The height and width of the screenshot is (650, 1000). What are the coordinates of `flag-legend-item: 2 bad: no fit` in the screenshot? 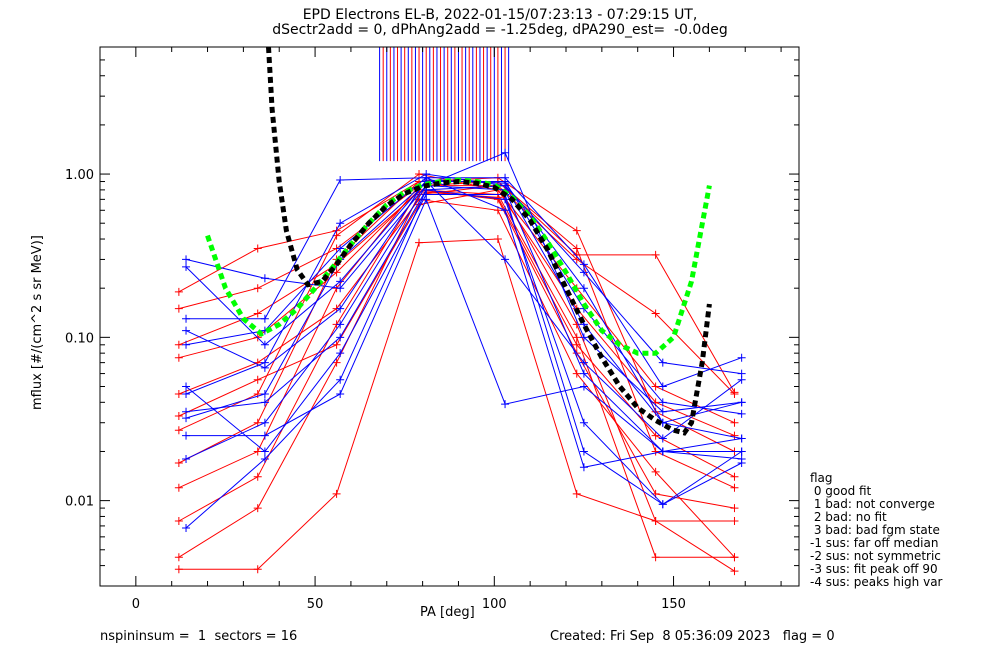 It's located at (848, 517).